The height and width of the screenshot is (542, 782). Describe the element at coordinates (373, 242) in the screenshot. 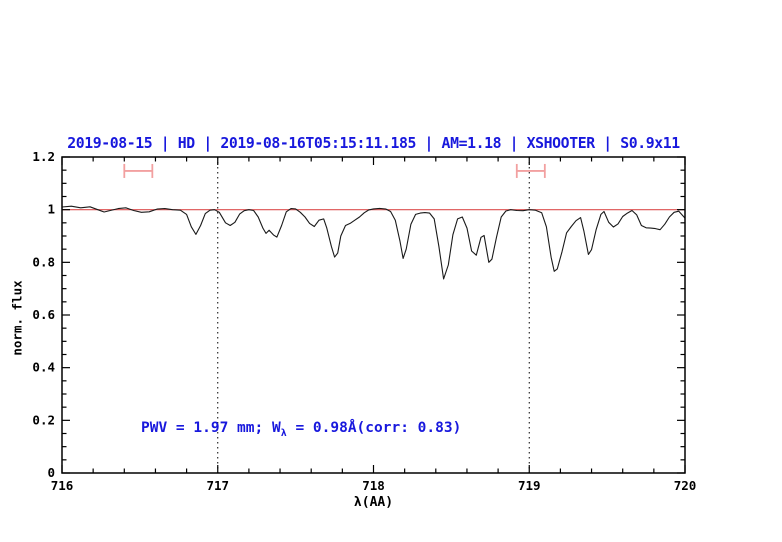

I see `spectrum-curve` at that location.